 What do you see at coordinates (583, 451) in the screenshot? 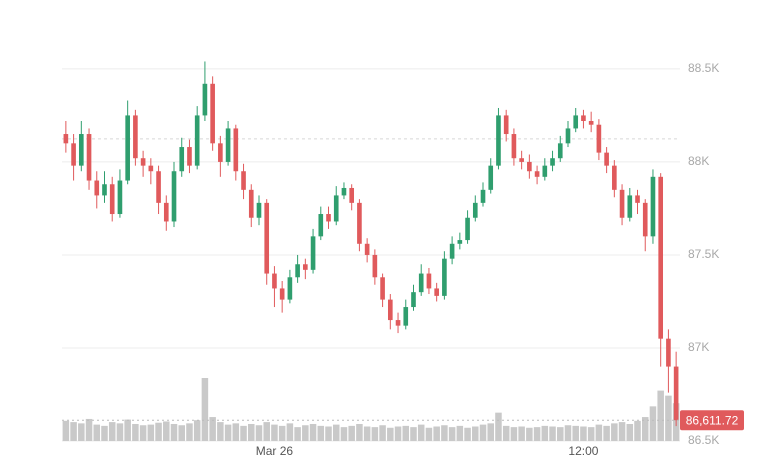
I see `x-tick-label: 12:00` at bounding box center [583, 451].